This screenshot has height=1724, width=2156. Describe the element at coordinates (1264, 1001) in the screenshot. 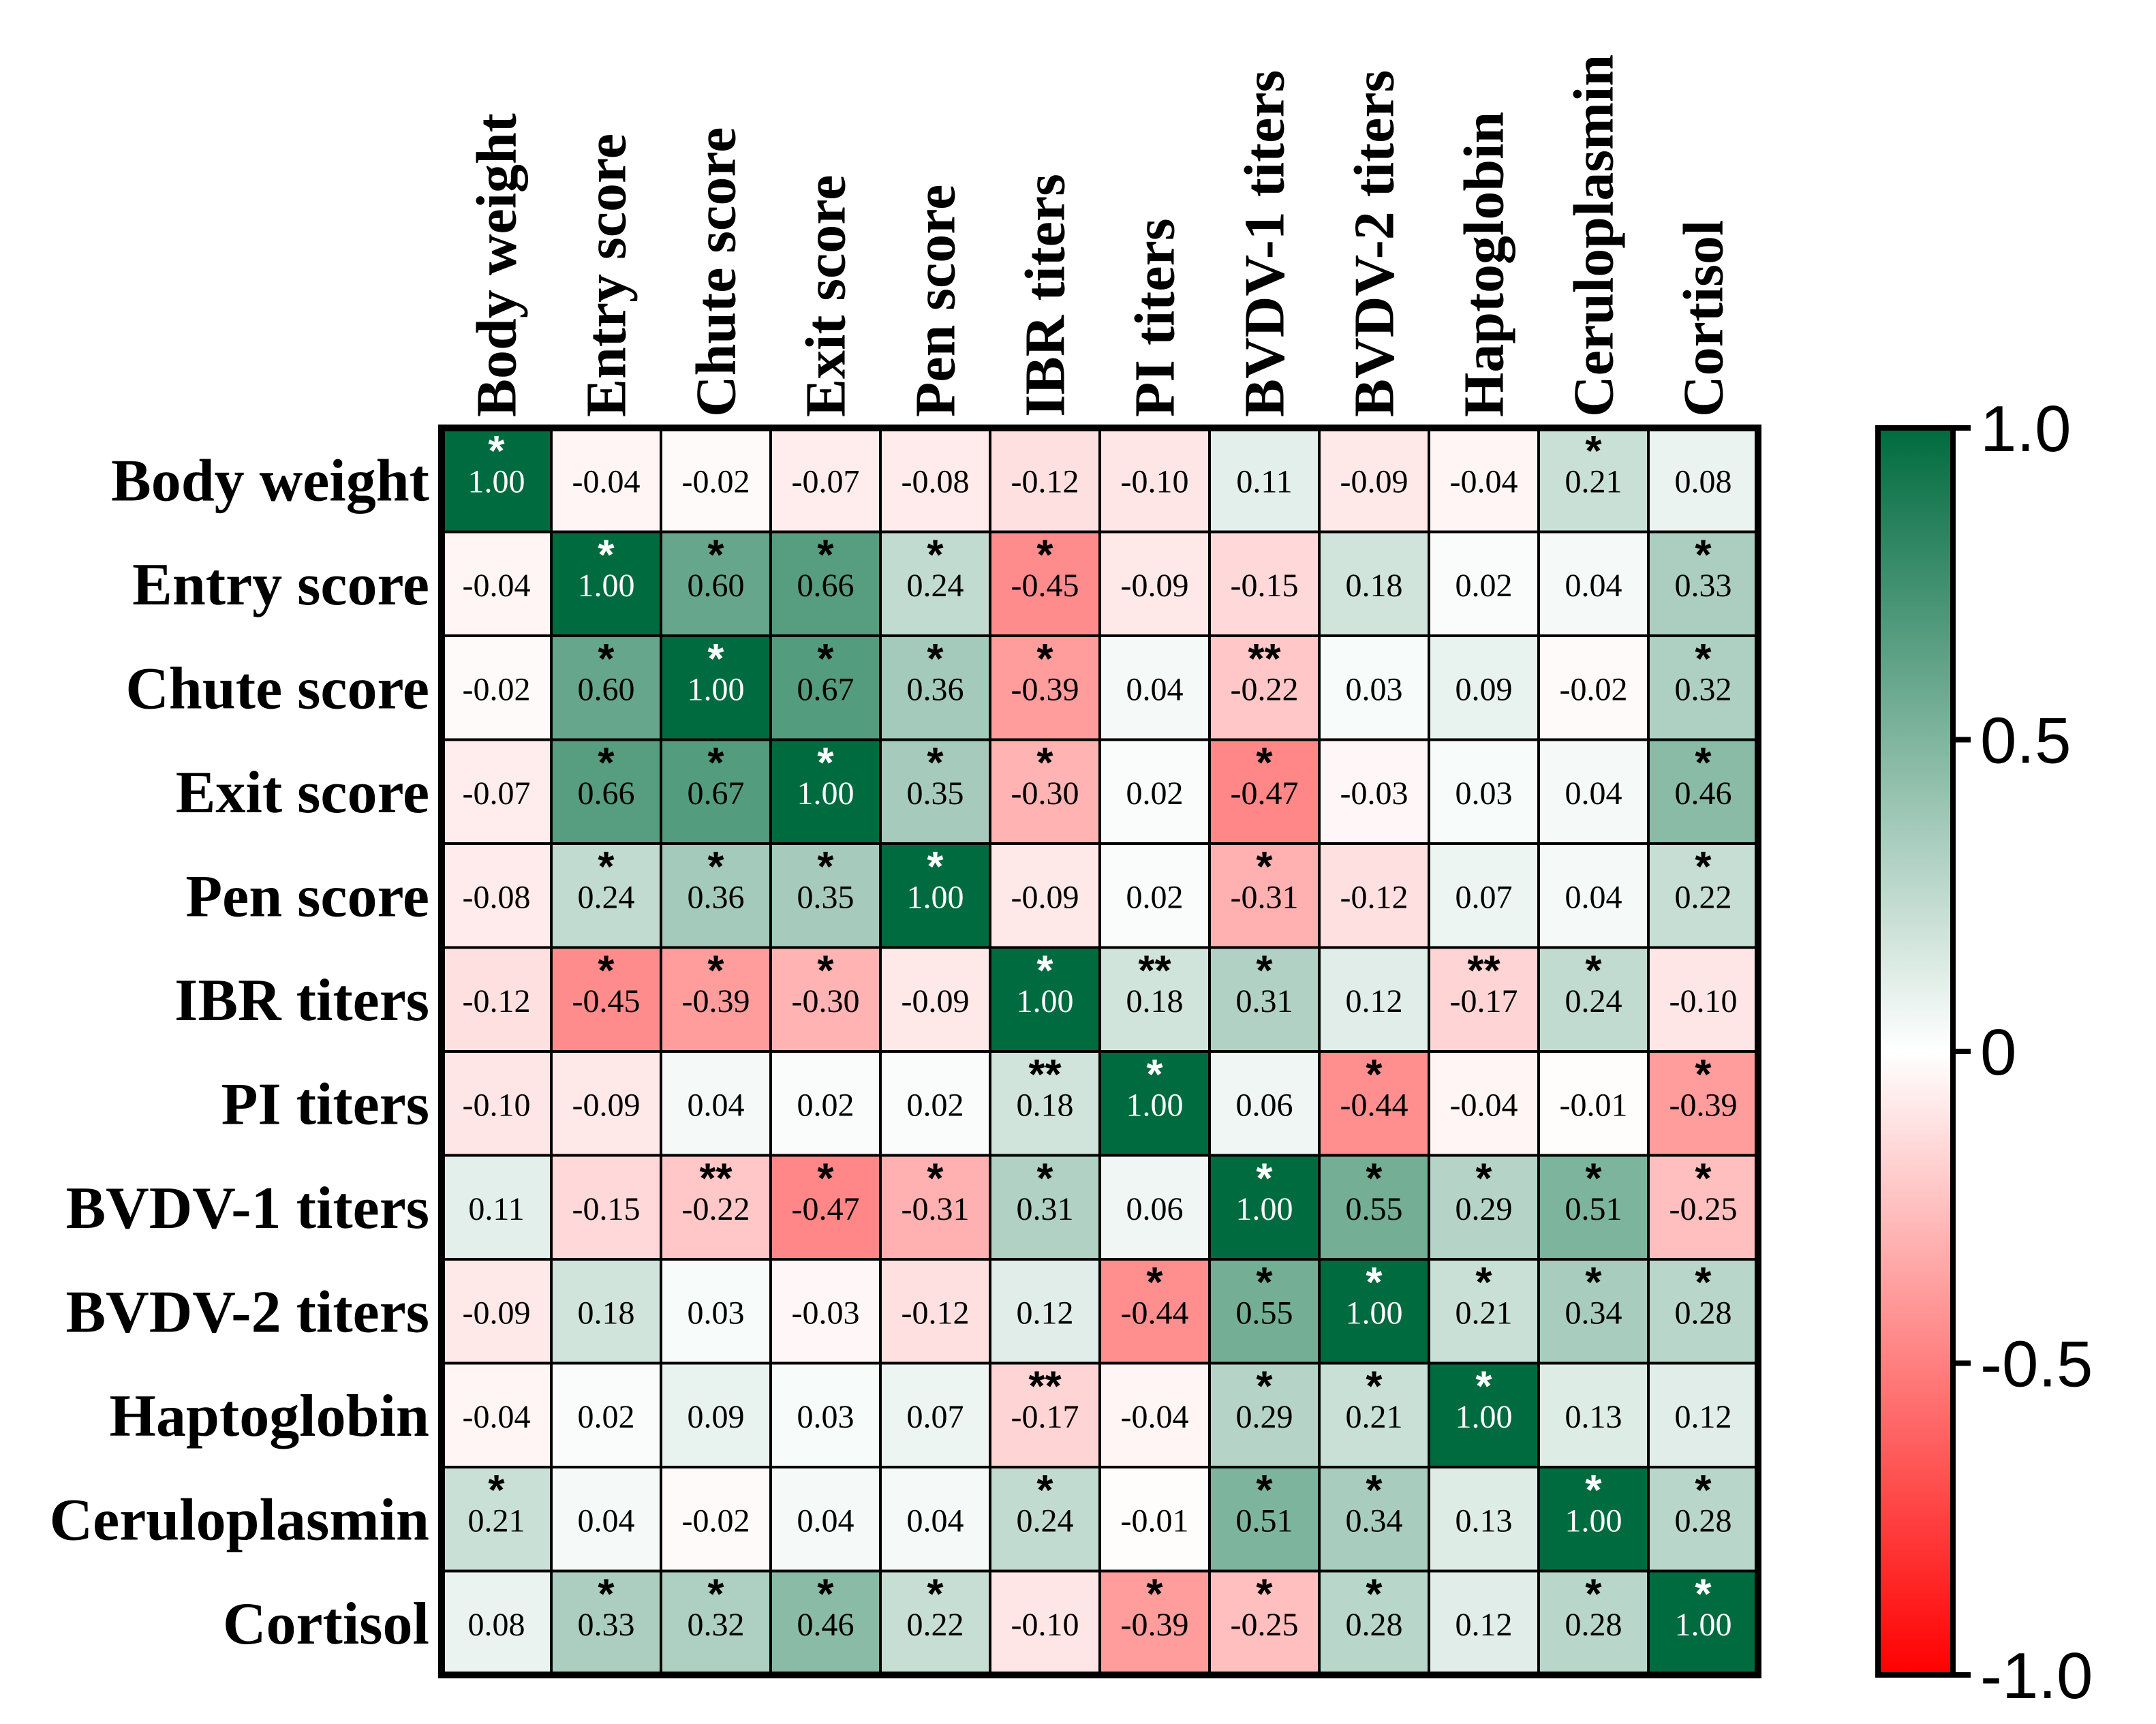

I see `cell-value: 0.31` at that location.